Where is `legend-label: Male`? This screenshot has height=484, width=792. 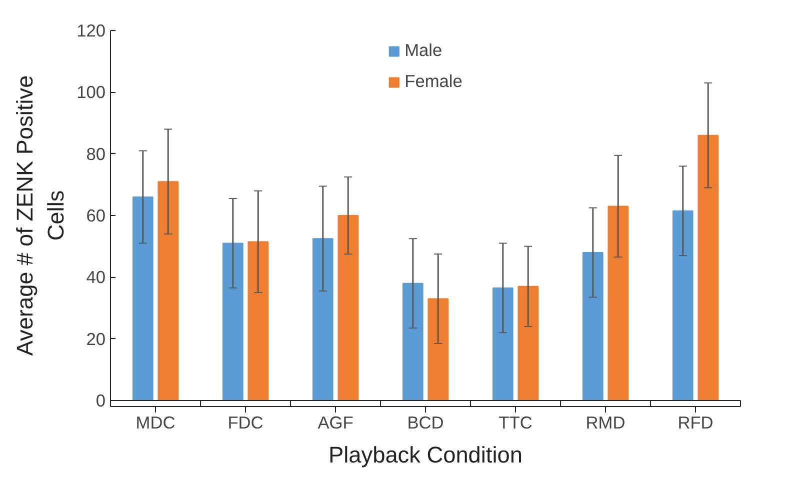
legend-label: Male is located at coordinates (423, 50).